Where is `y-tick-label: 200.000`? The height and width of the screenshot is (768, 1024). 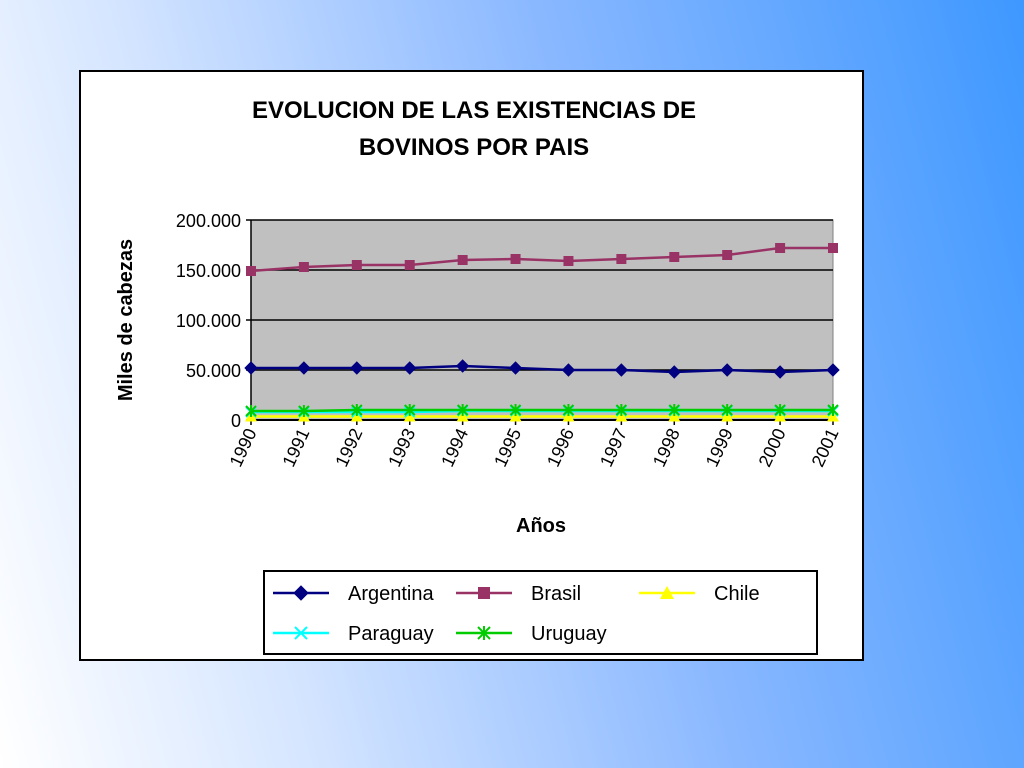 y-tick-label: 200.000 is located at coordinates (208, 221).